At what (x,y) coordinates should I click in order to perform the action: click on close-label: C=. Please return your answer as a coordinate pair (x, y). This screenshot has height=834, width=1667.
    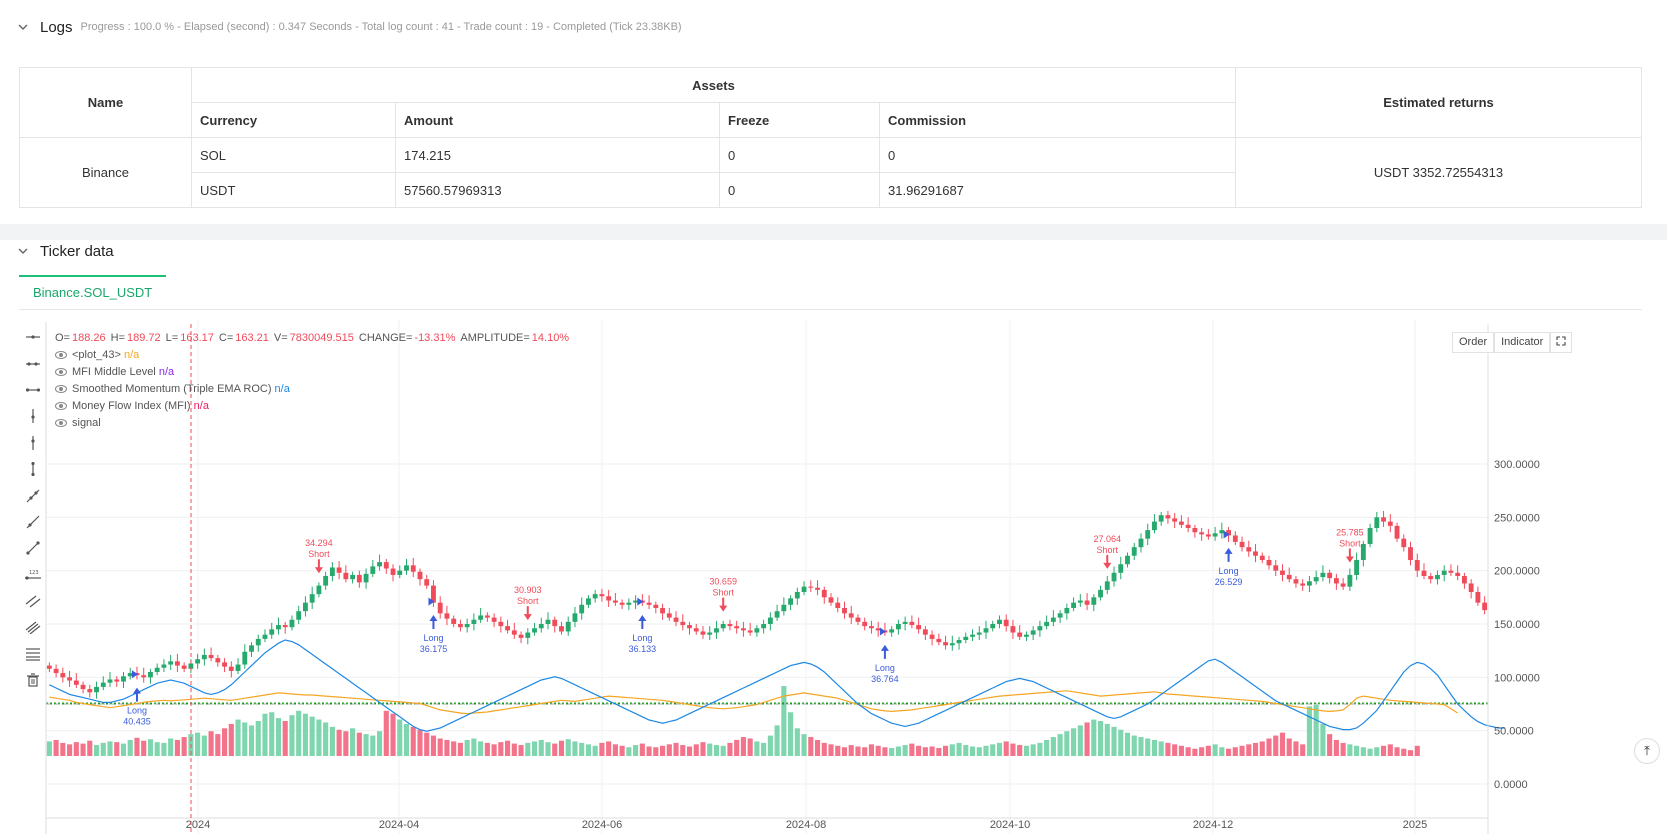
    Looking at the image, I should click on (226, 337).